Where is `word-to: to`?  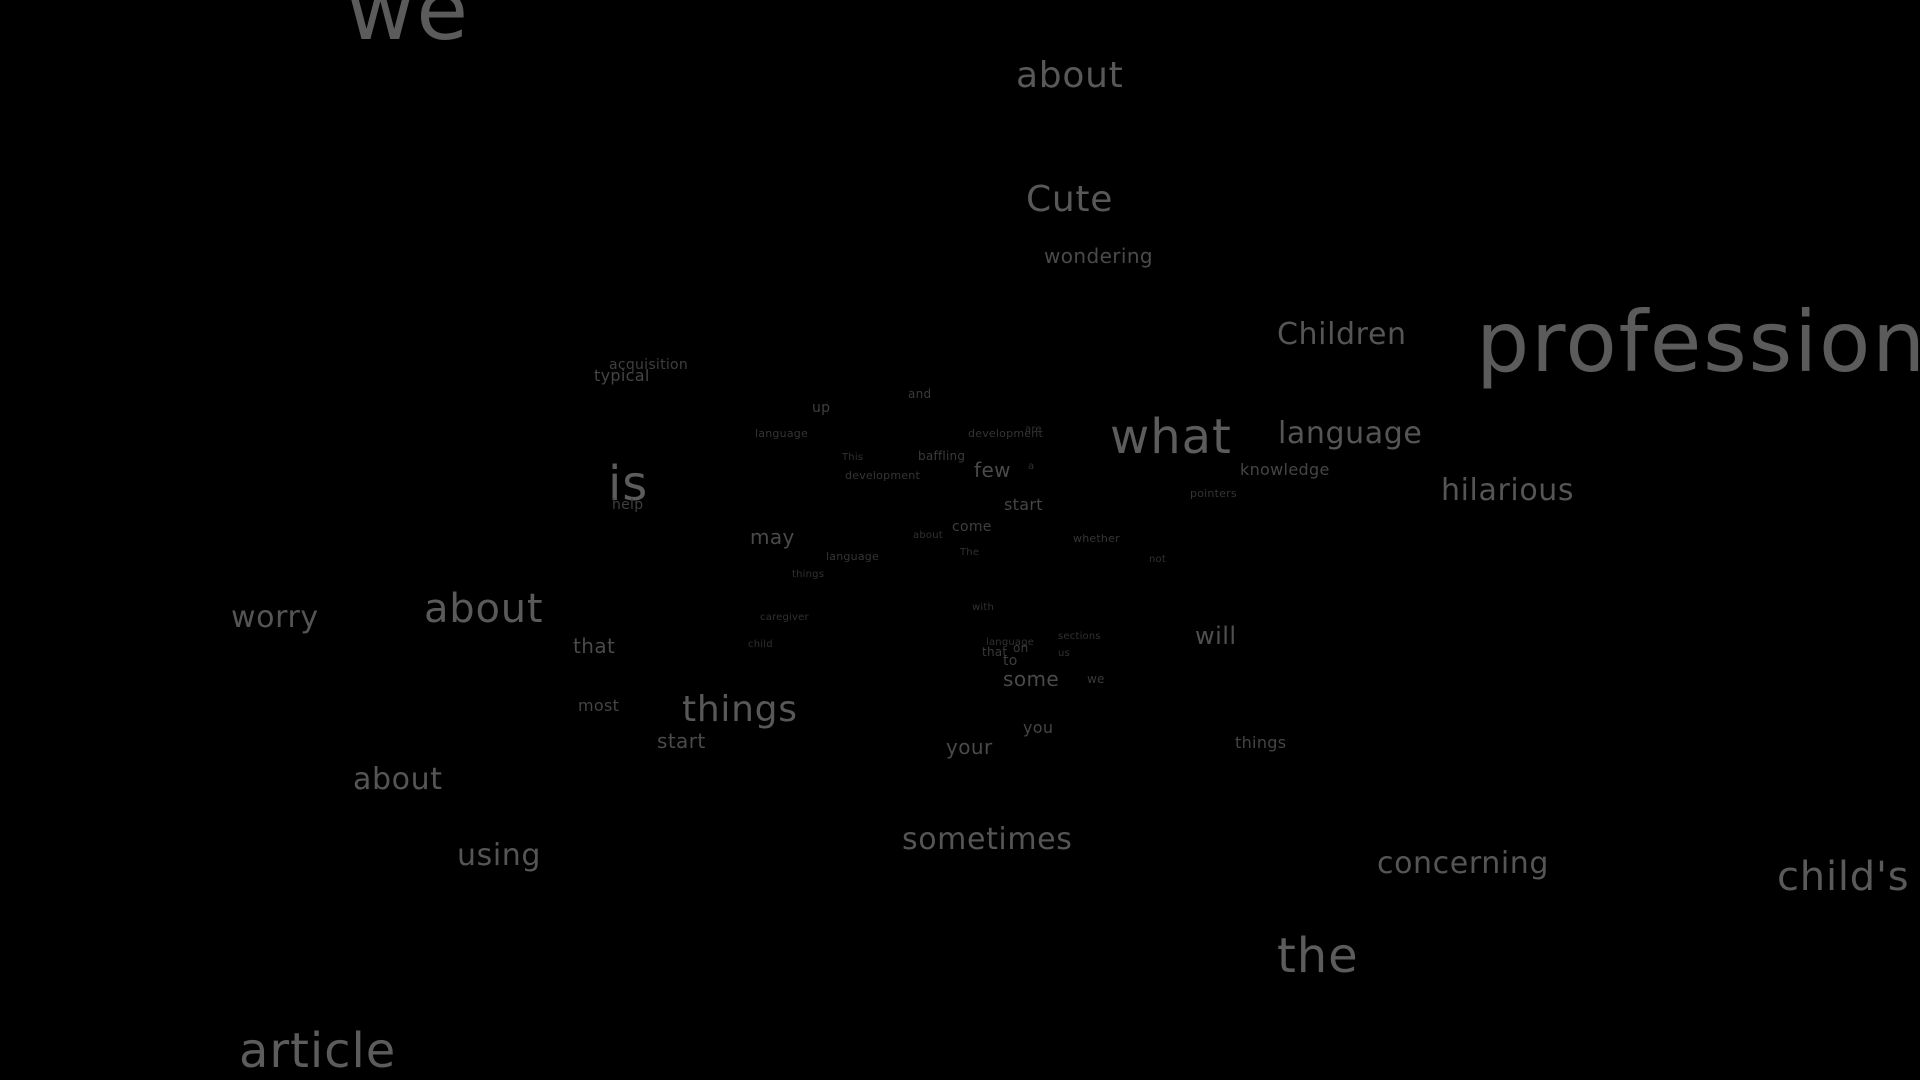
word-to: to is located at coordinates (1010, 661).